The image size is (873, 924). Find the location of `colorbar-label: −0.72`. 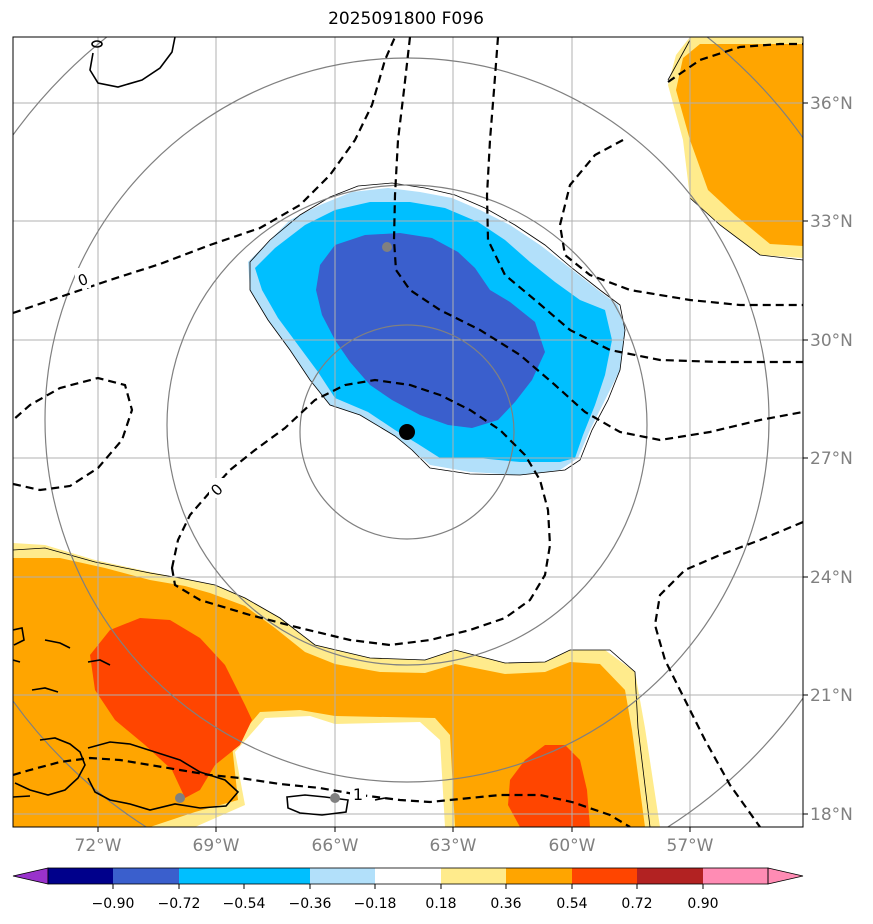

colorbar-label: −0.72 is located at coordinates (179, 904).